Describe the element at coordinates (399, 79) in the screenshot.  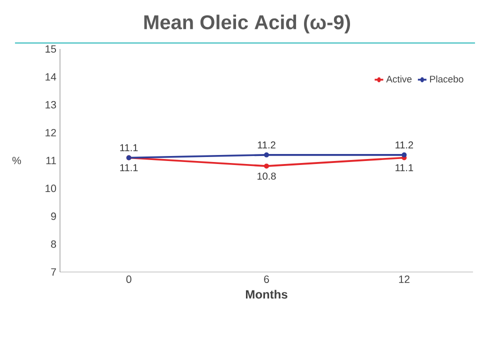
I see `legend-label: Active` at that location.